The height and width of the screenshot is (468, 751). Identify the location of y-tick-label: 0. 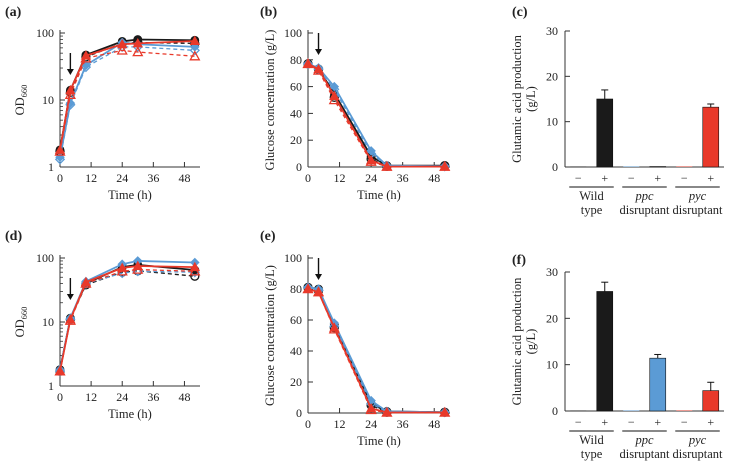
(555, 167).